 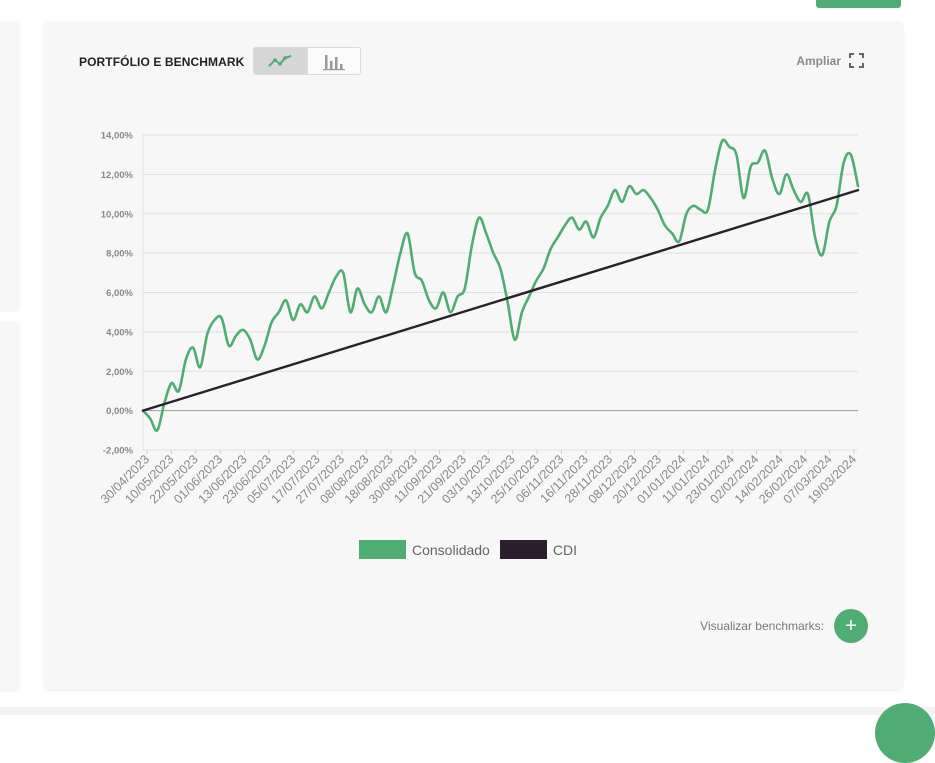 I want to click on line-chart-icon, so click(x=280, y=61).